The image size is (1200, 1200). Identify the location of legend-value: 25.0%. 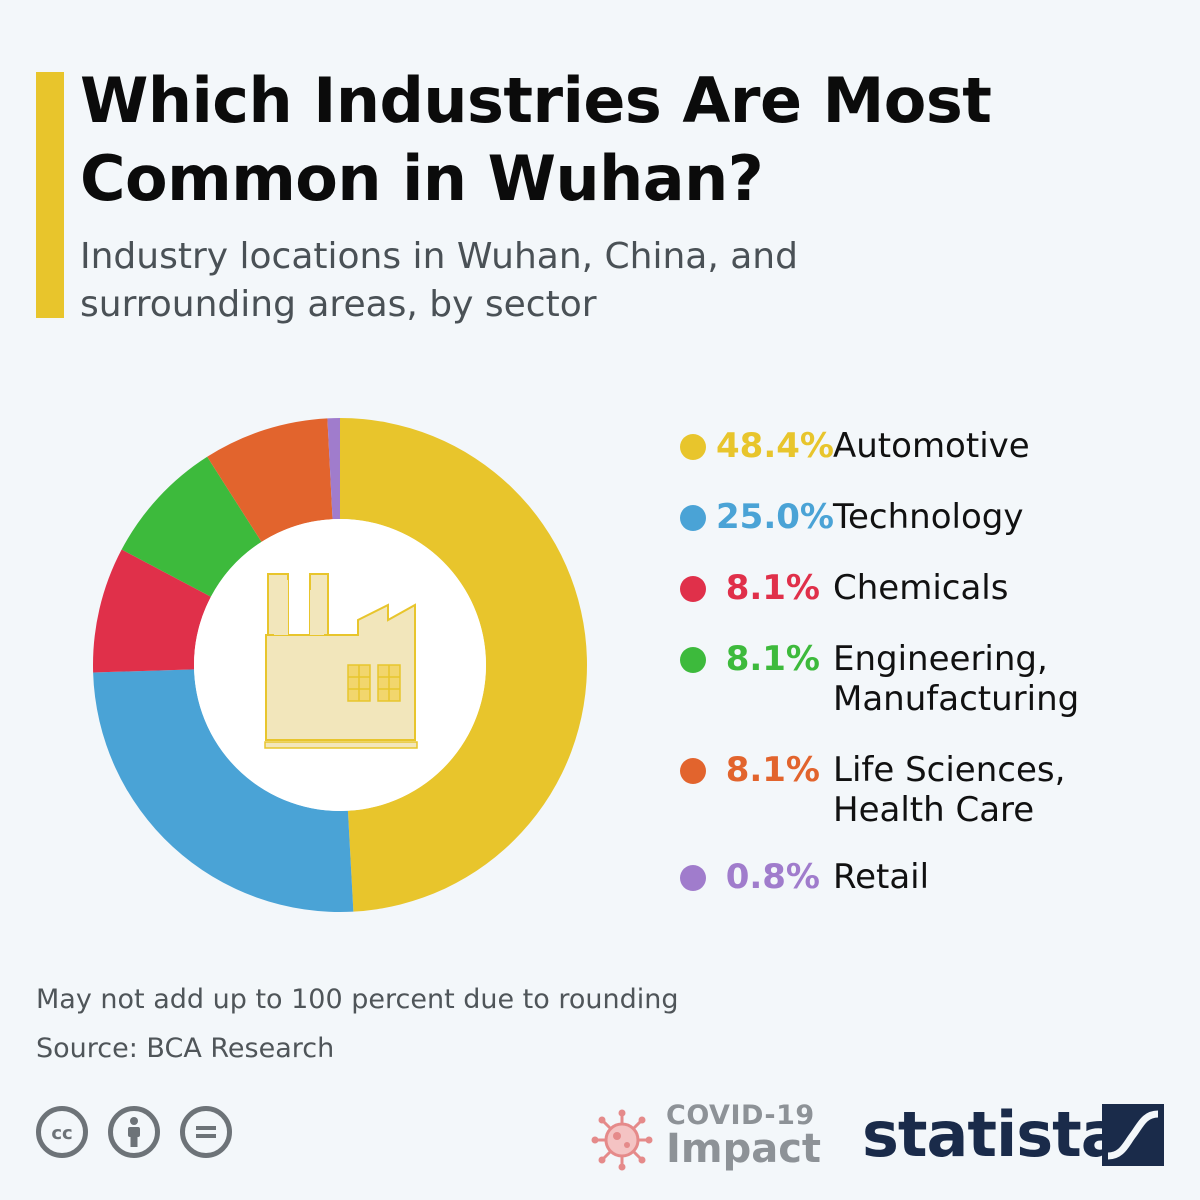
(775, 517).